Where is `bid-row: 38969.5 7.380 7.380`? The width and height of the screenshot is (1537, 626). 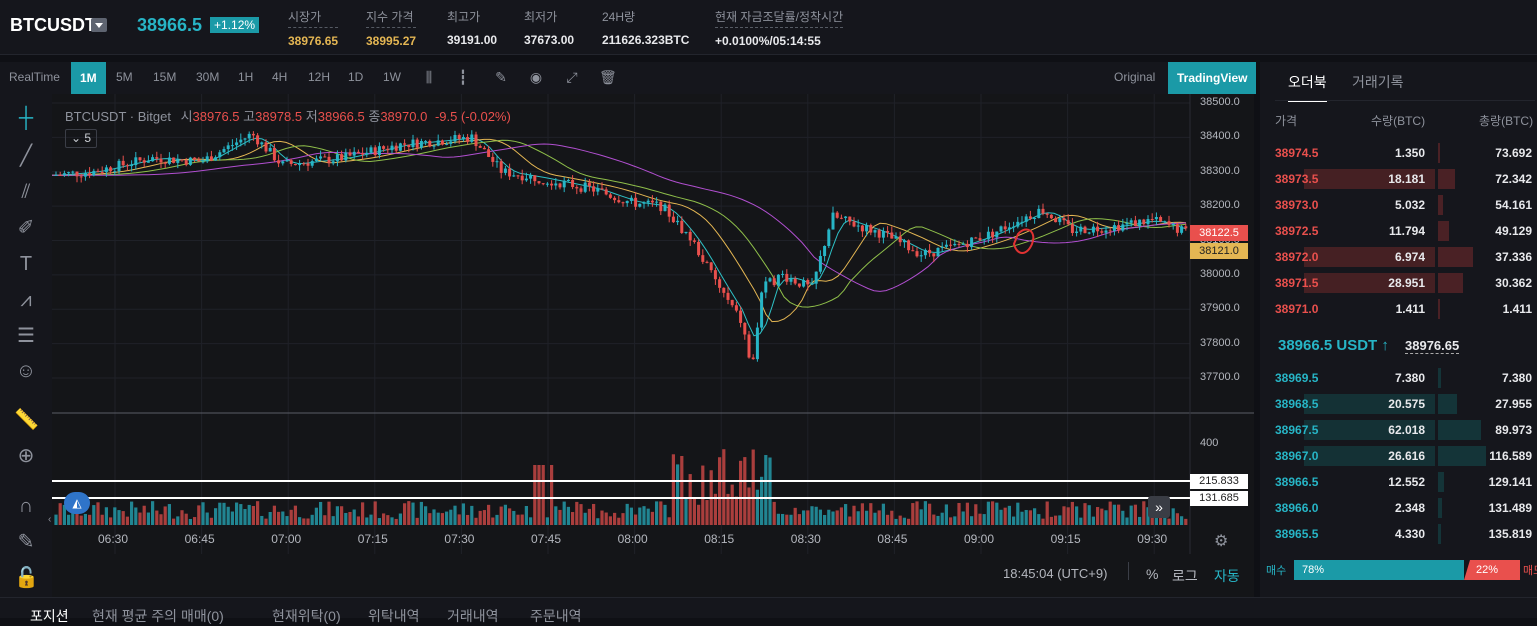
bid-row: 38969.5 7.380 7.380 is located at coordinates (1398, 378).